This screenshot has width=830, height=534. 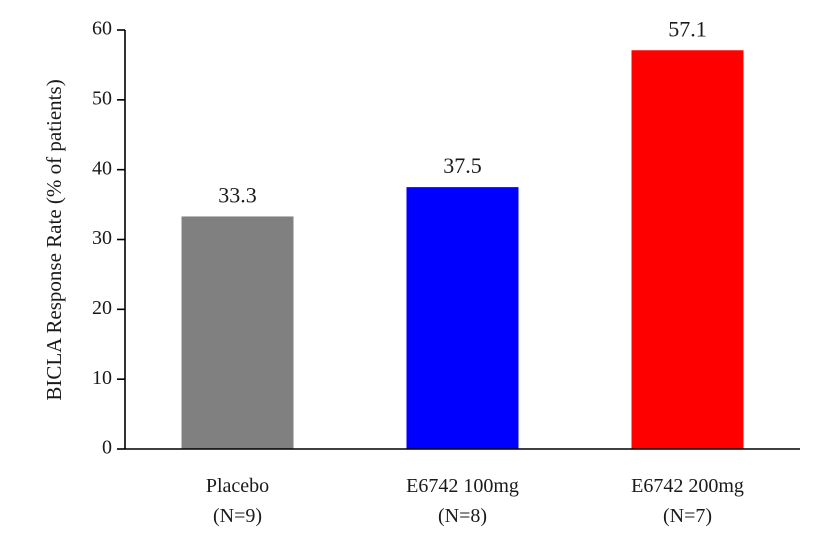 I want to click on y-axis-title: BICLA Response Rate (% of patients), so click(x=54, y=239).